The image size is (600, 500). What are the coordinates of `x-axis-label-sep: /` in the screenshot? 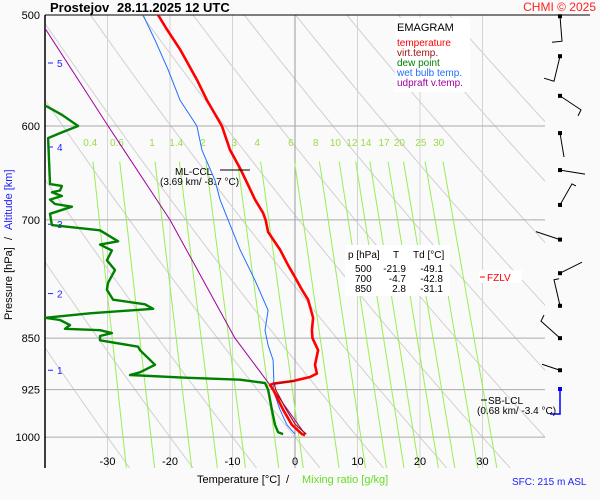 It's located at (288, 480).